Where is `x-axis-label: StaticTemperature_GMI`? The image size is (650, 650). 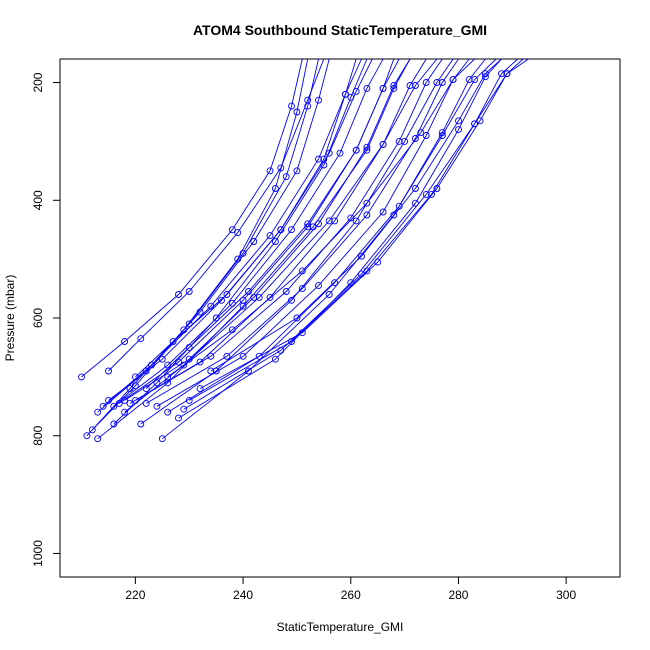
x-axis-label: StaticTemperature_GMI is located at coordinates (340, 627).